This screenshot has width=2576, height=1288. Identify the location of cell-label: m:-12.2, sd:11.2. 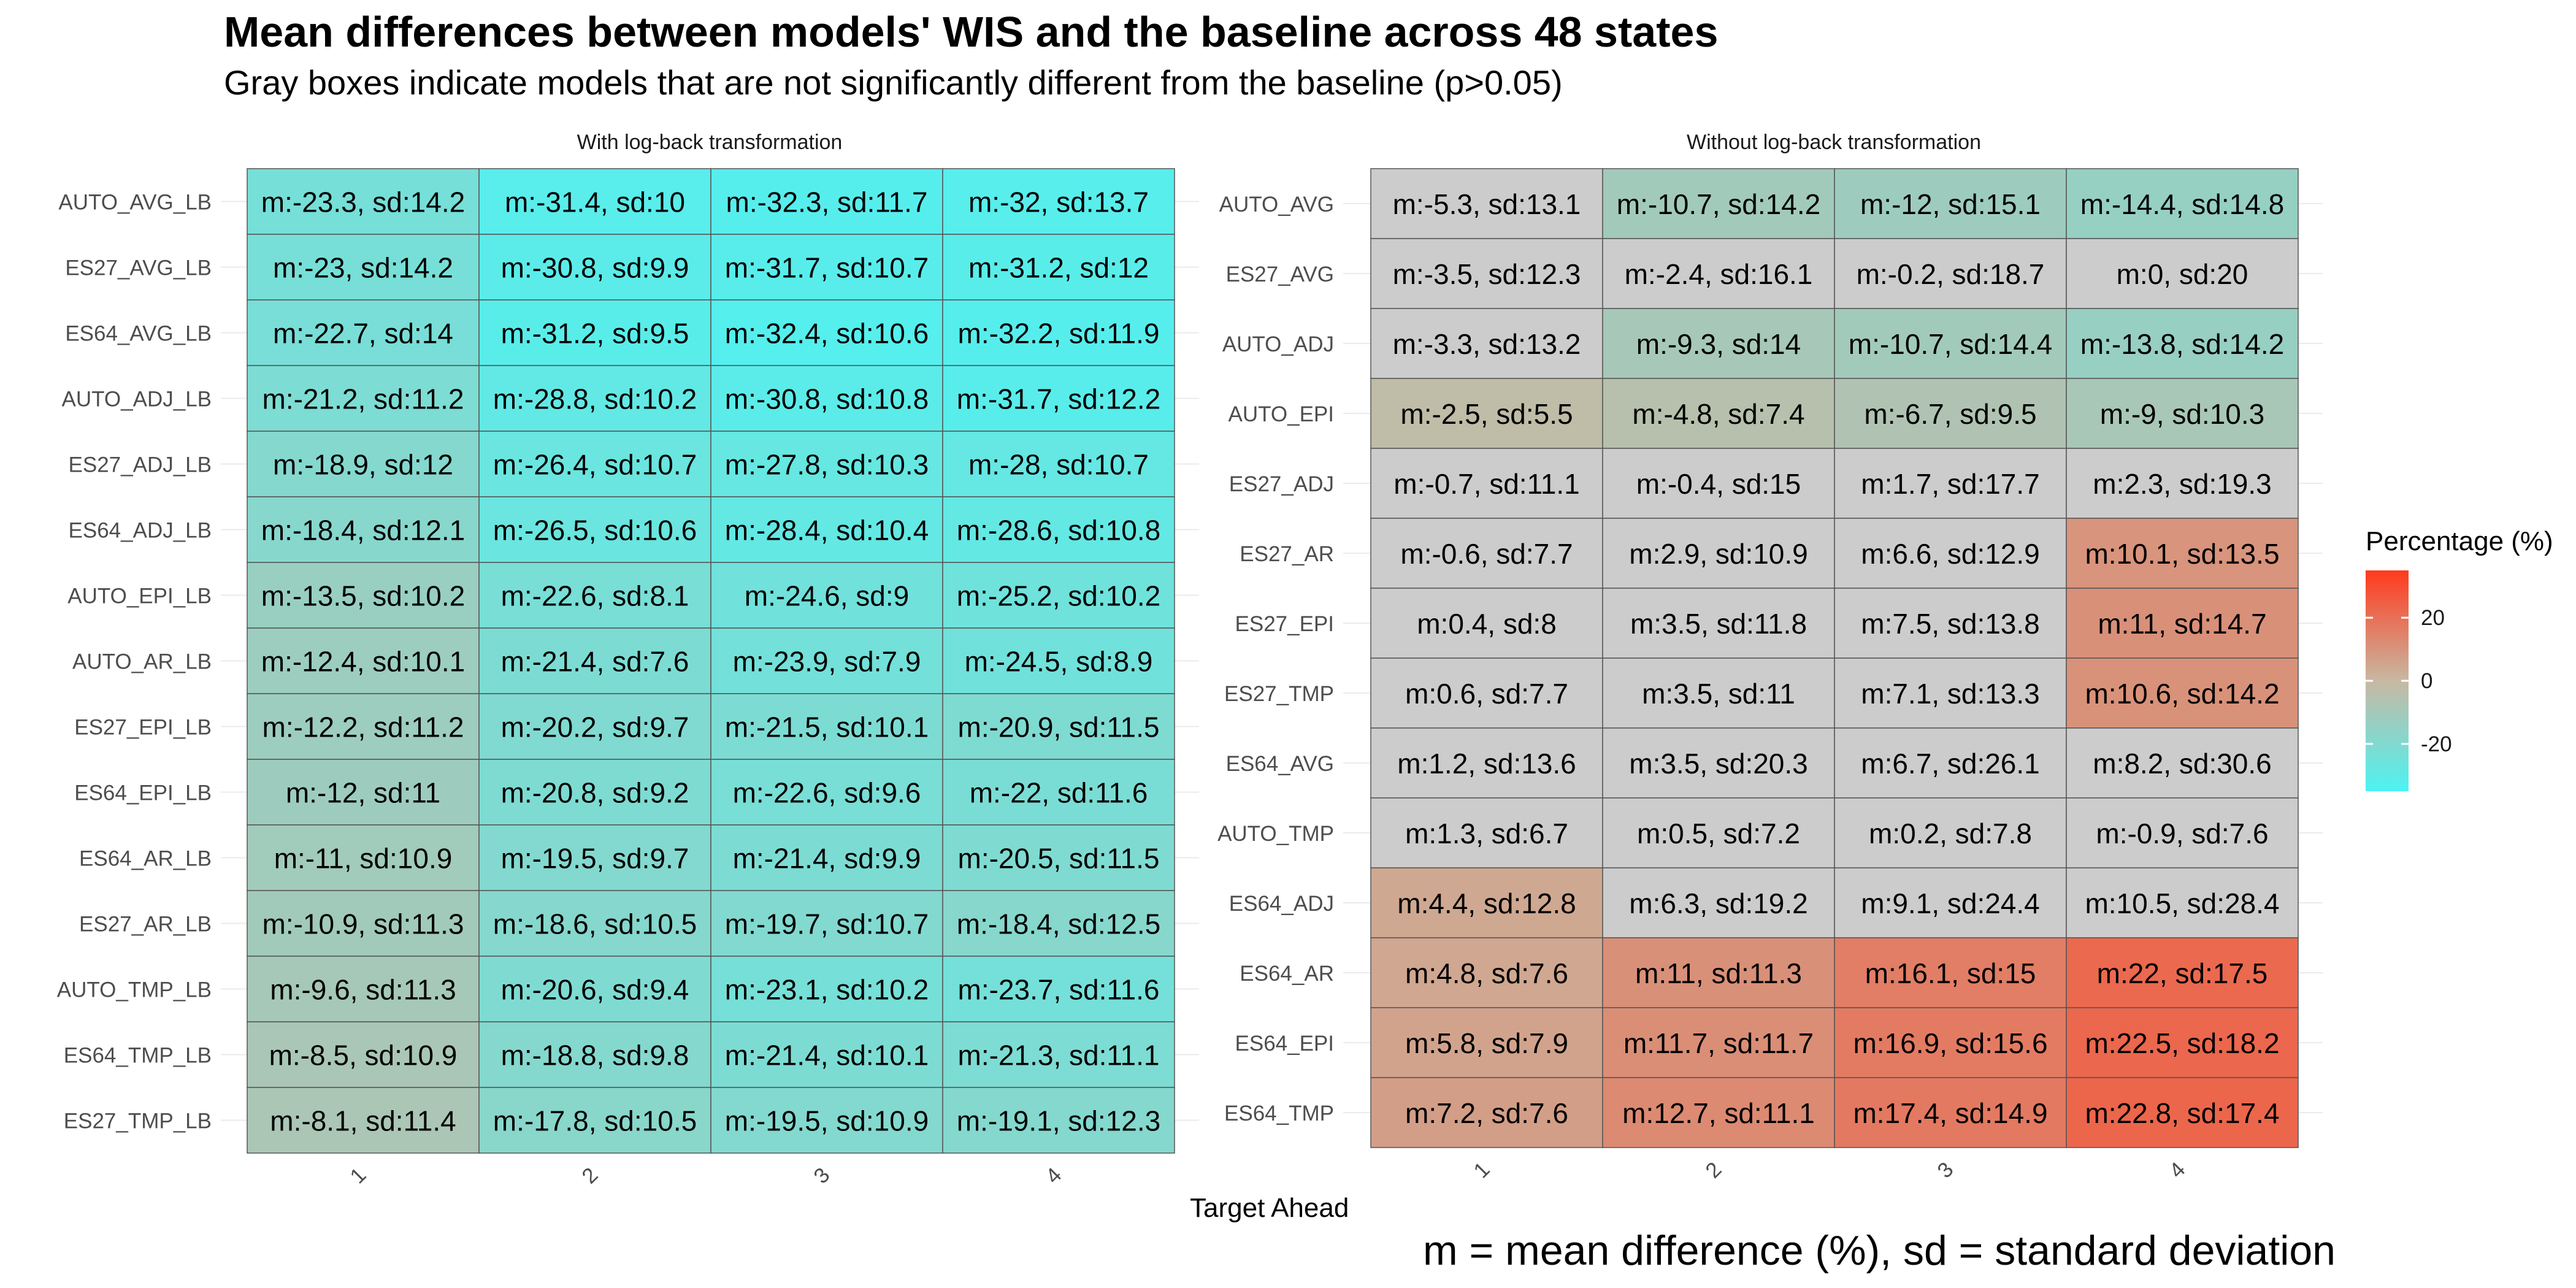
(363, 727).